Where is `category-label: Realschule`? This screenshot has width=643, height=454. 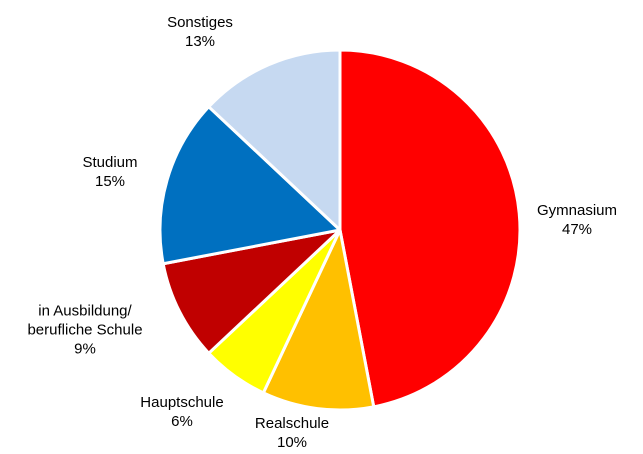 category-label: Realschule is located at coordinates (292, 423).